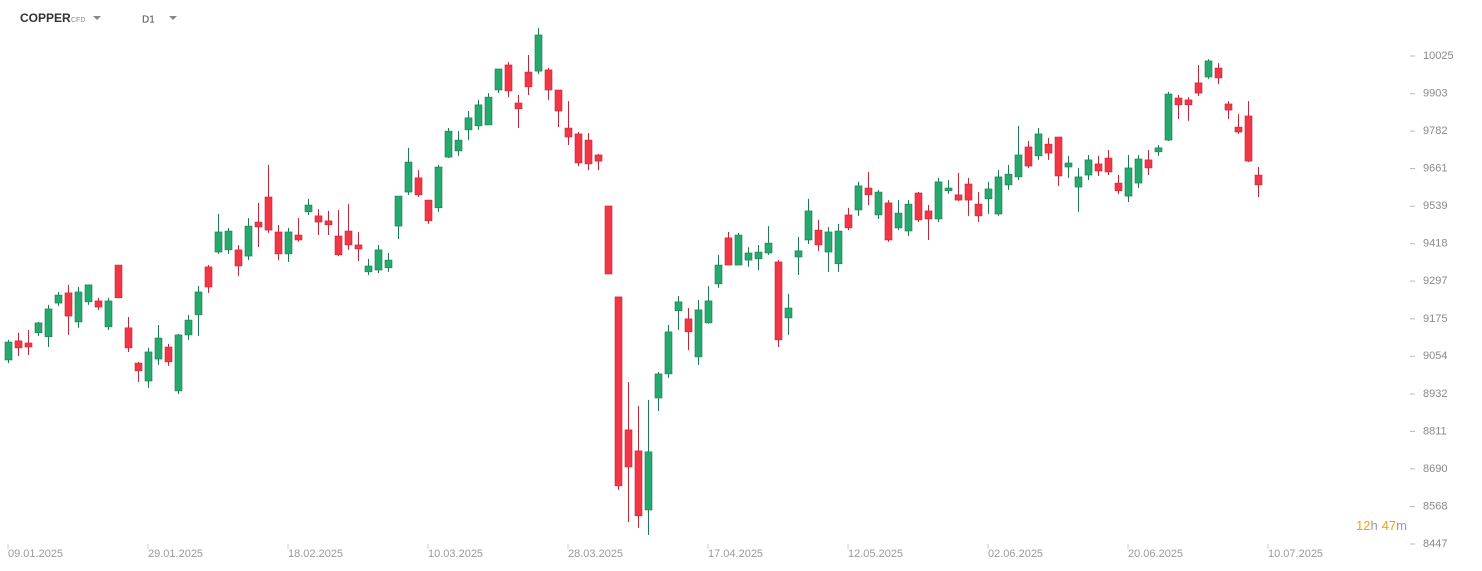  Describe the element at coordinates (173, 18) in the screenshot. I see `timeframe-dropdown` at that location.